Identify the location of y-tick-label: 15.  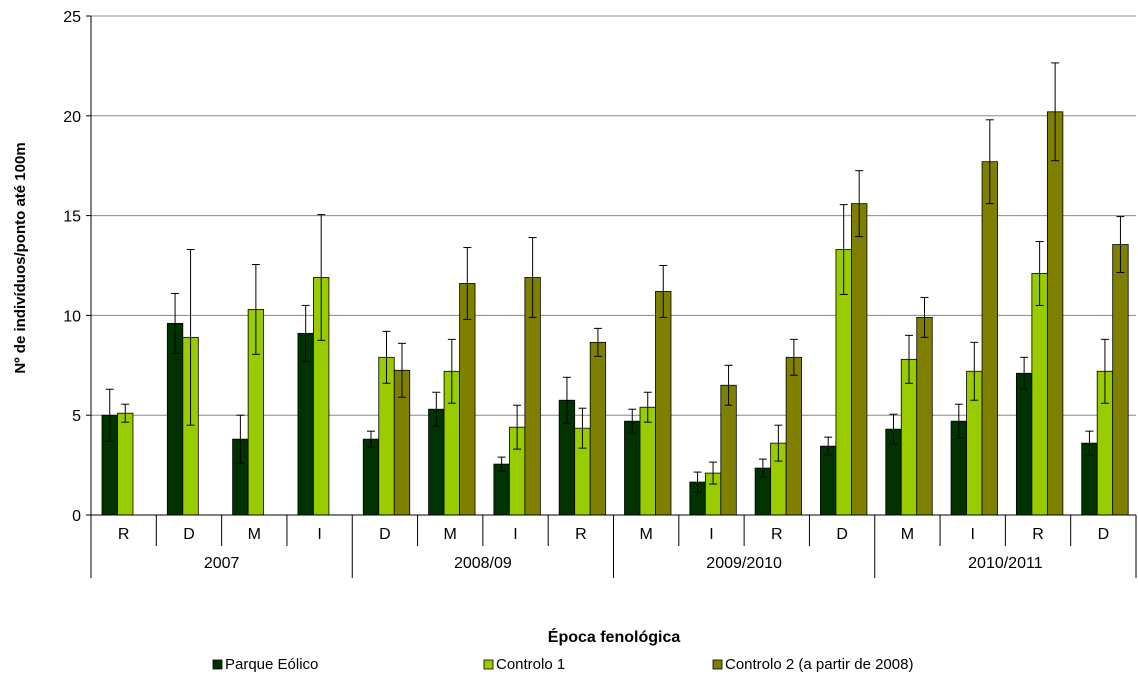
(72, 217).